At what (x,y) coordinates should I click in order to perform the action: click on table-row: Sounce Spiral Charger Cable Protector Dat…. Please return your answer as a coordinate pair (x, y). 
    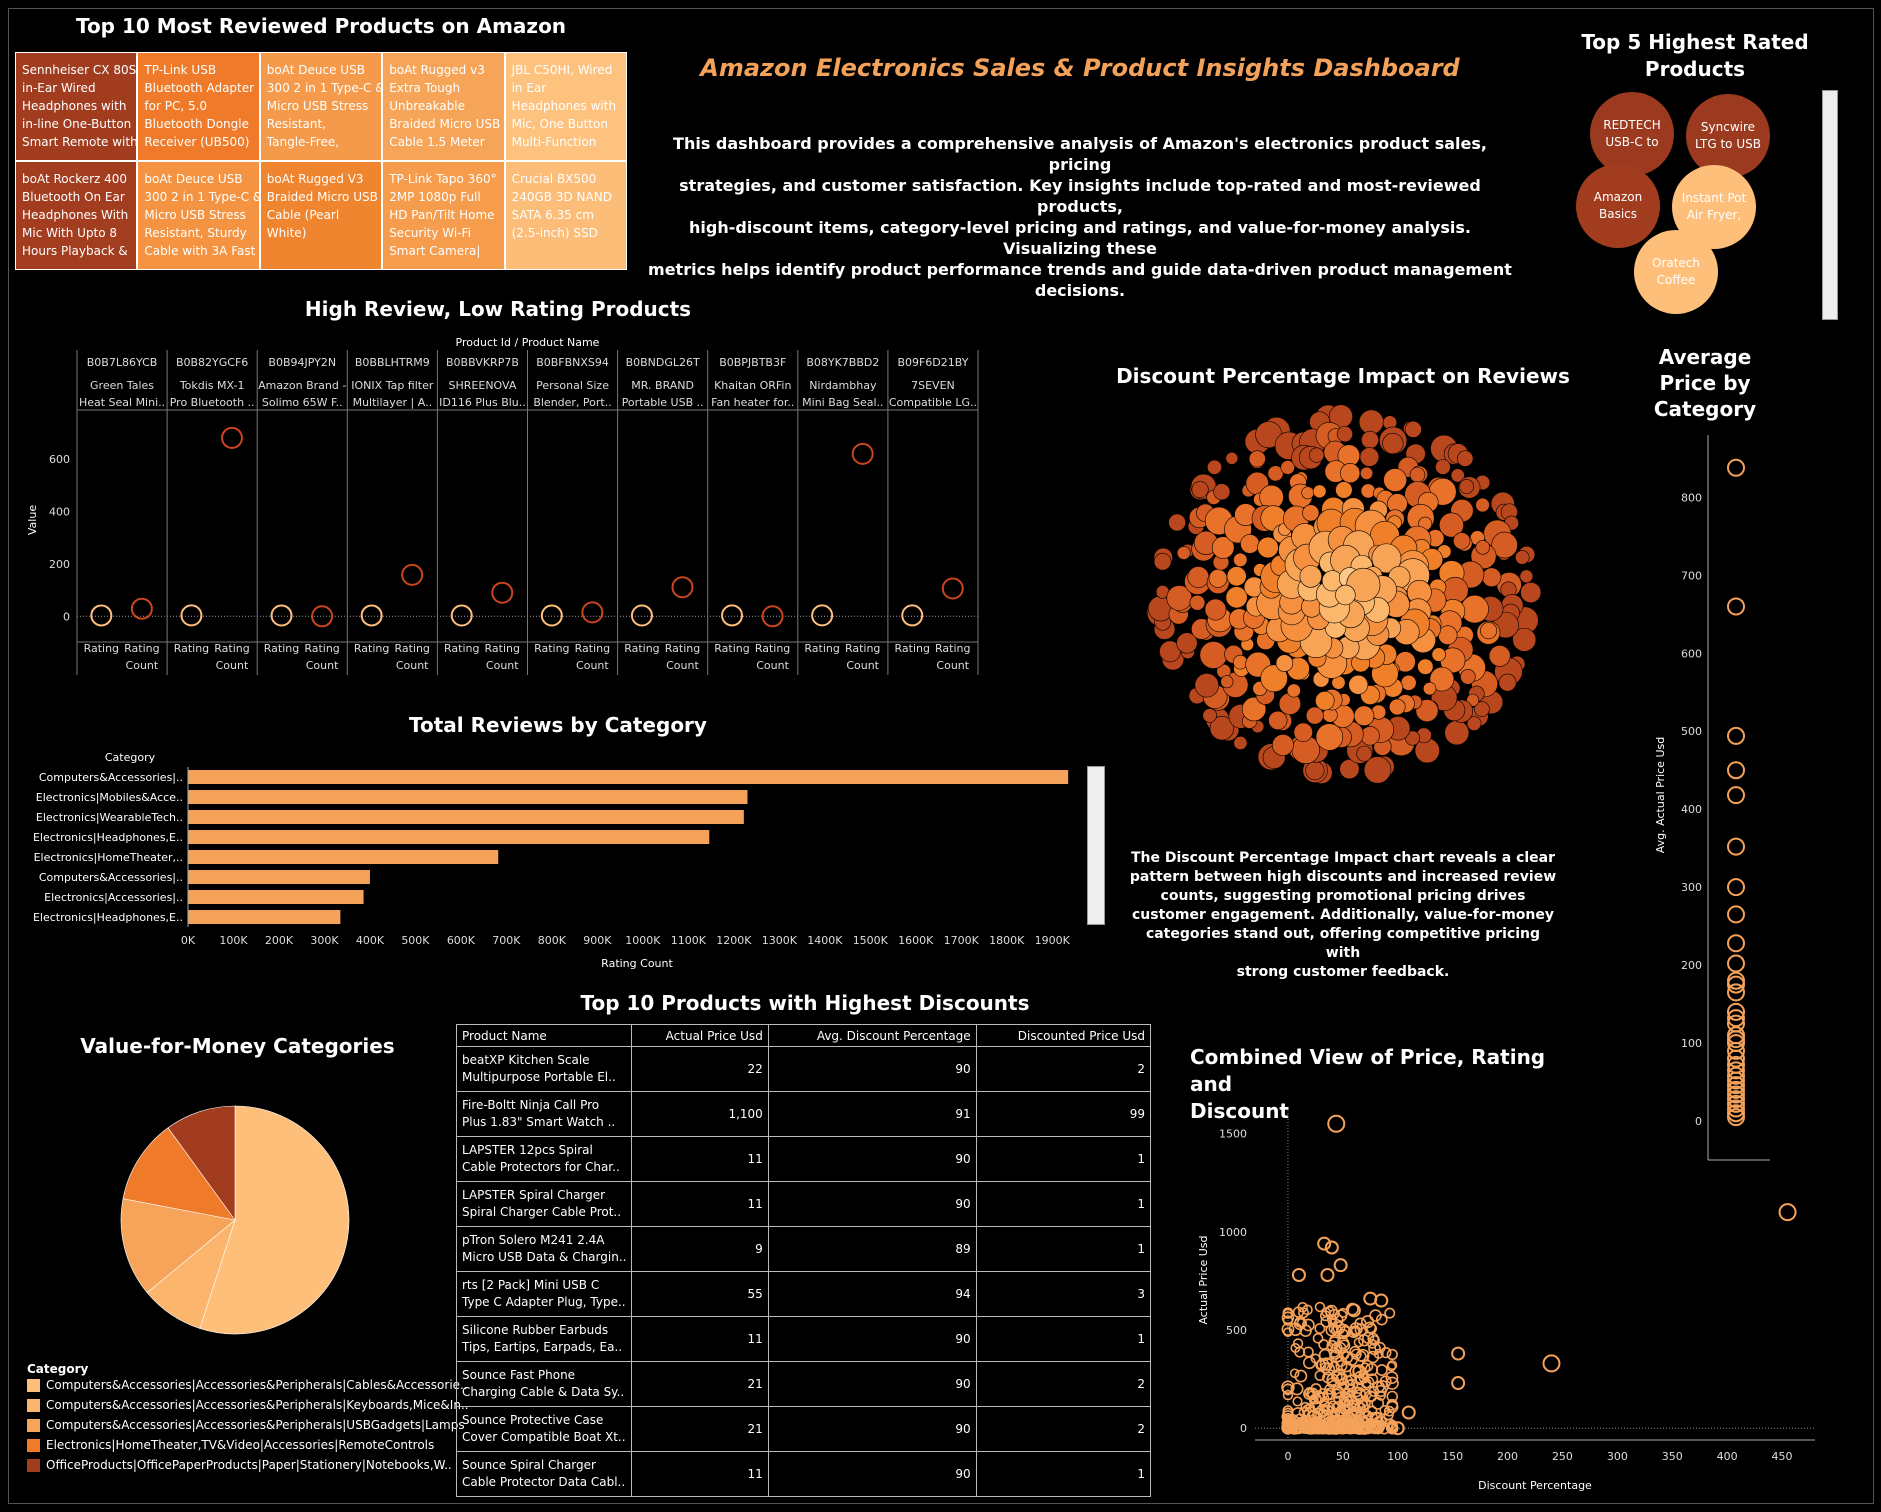
    Looking at the image, I should click on (803, 1474).